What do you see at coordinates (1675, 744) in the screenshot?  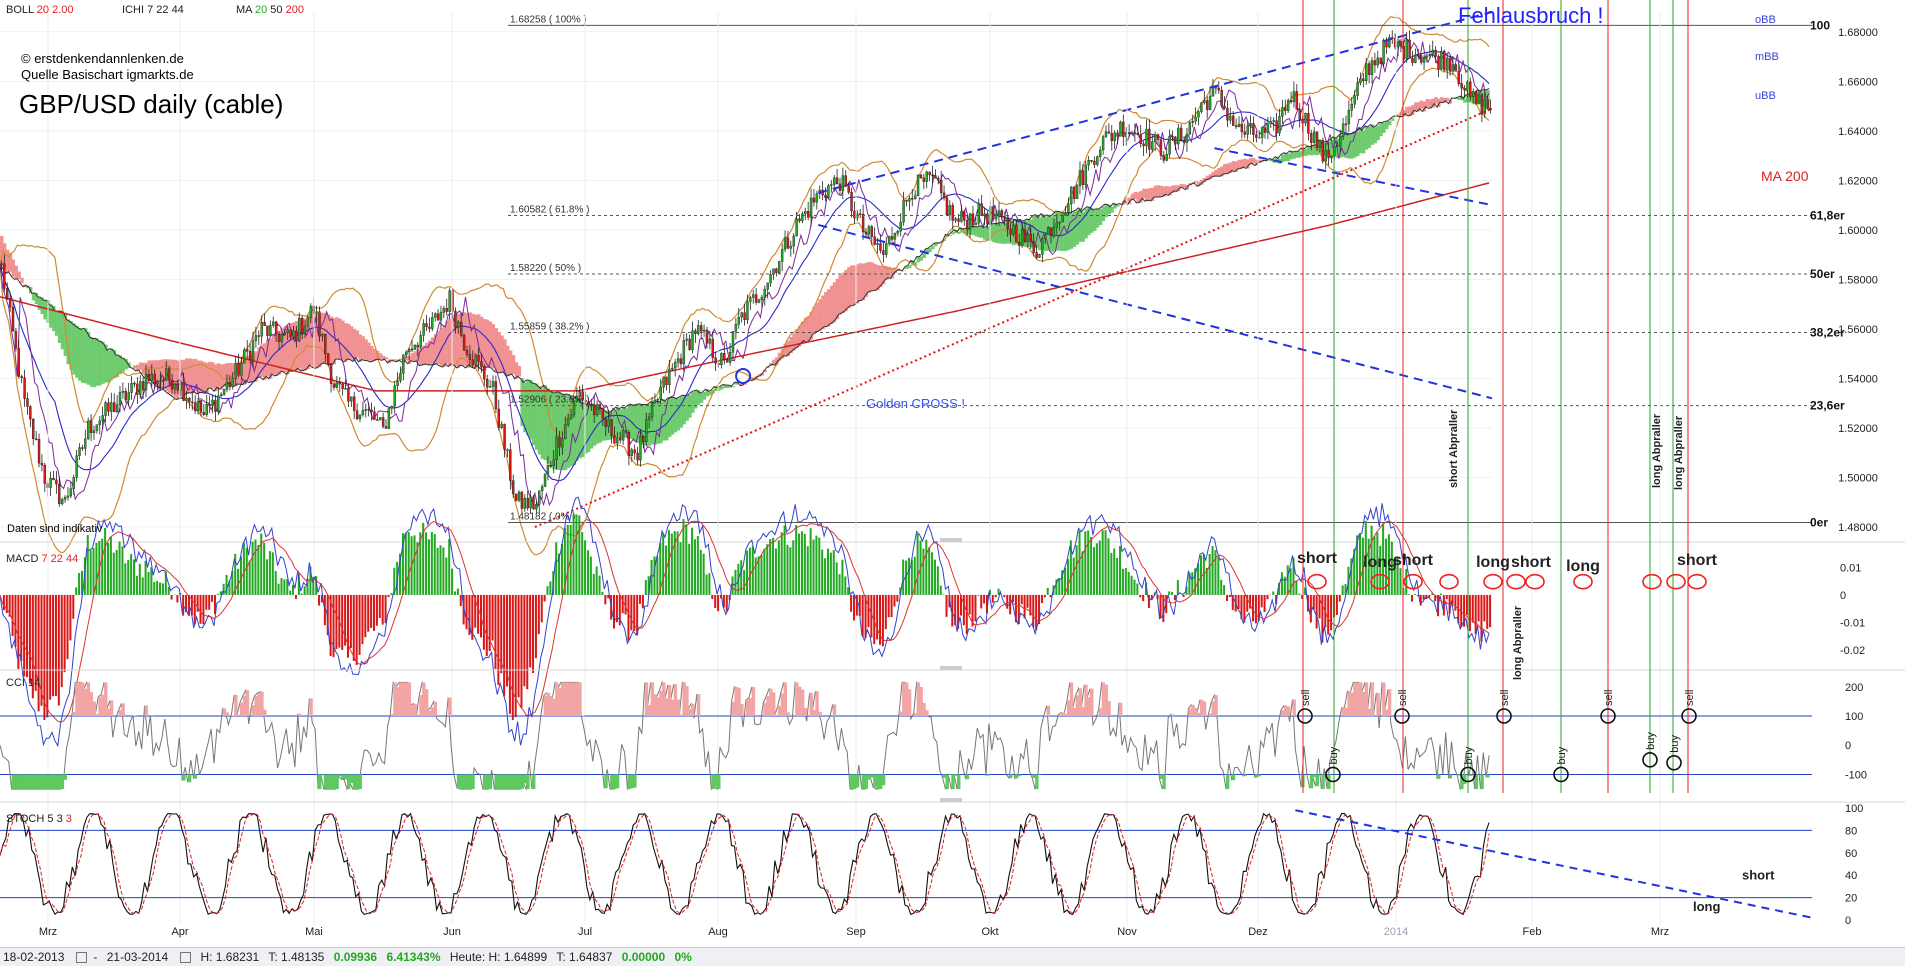 I see `cci-signal-label: buy` at bounding box center [1675, 744].